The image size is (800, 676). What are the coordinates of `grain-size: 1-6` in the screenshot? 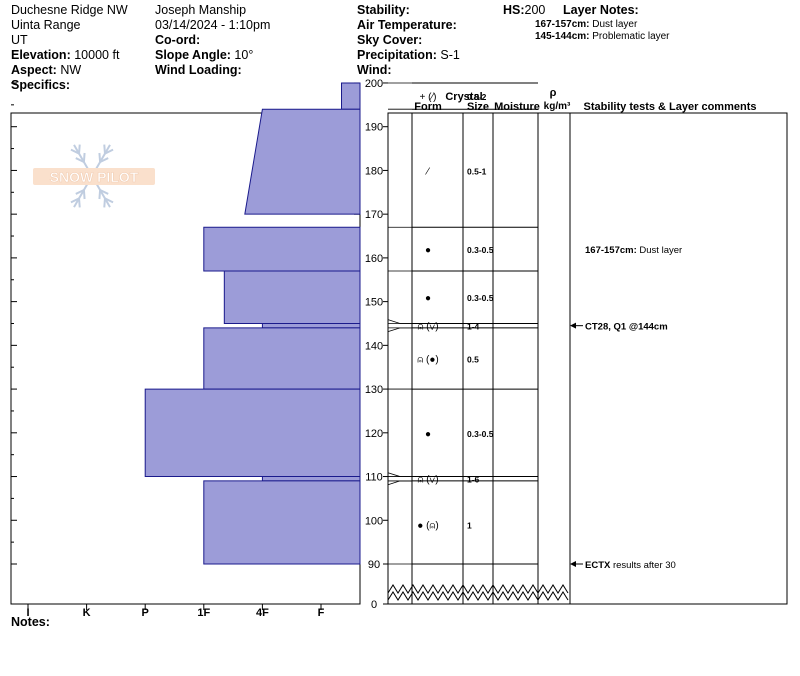 It's located at (473, 480).